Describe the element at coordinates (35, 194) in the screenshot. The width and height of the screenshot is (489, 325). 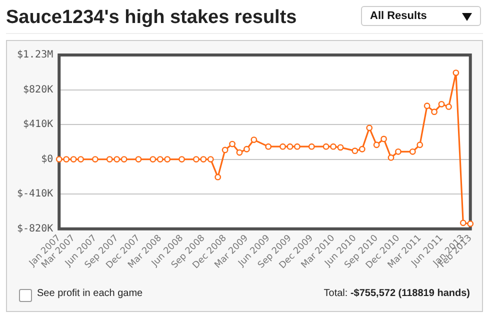
I see `y-tick-label: $-410K` at that location.